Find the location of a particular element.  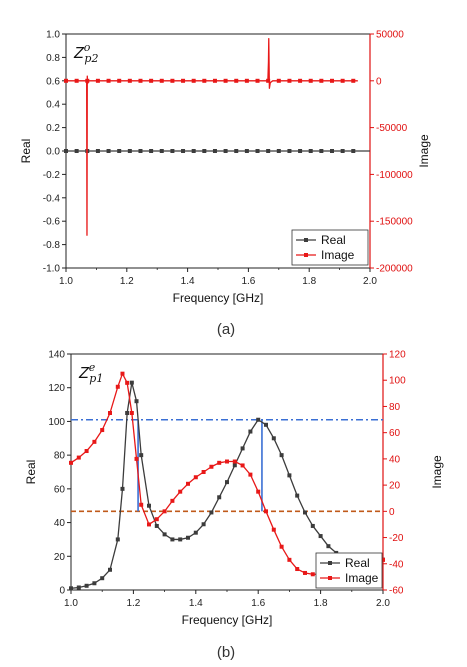

x-tick-label: 1.8 is located at coordinates (321, 603).